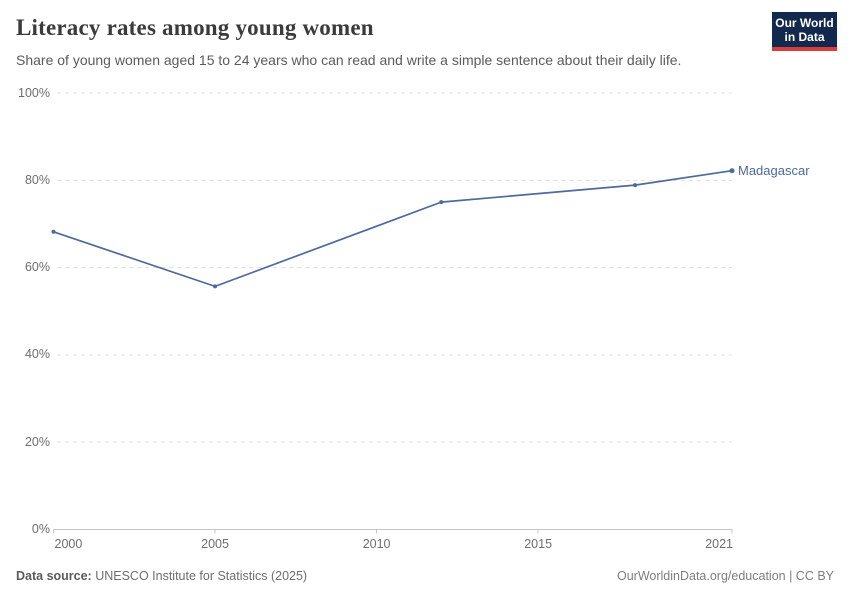  Describe the element at coordinates (37, 179) in the screenshot. I see `y-axis-tick-label: 80%` at that location.